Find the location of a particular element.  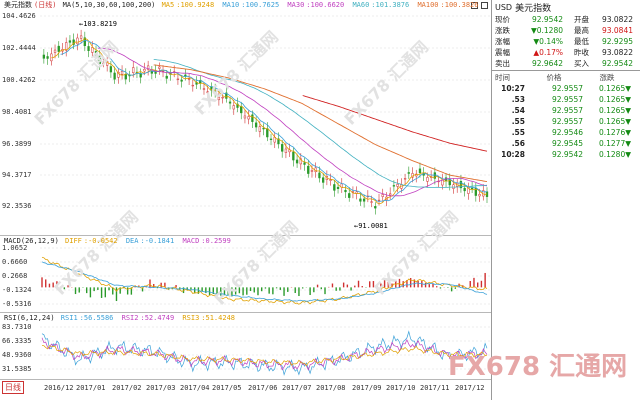

macd-line is located at coordinates (264, 280).